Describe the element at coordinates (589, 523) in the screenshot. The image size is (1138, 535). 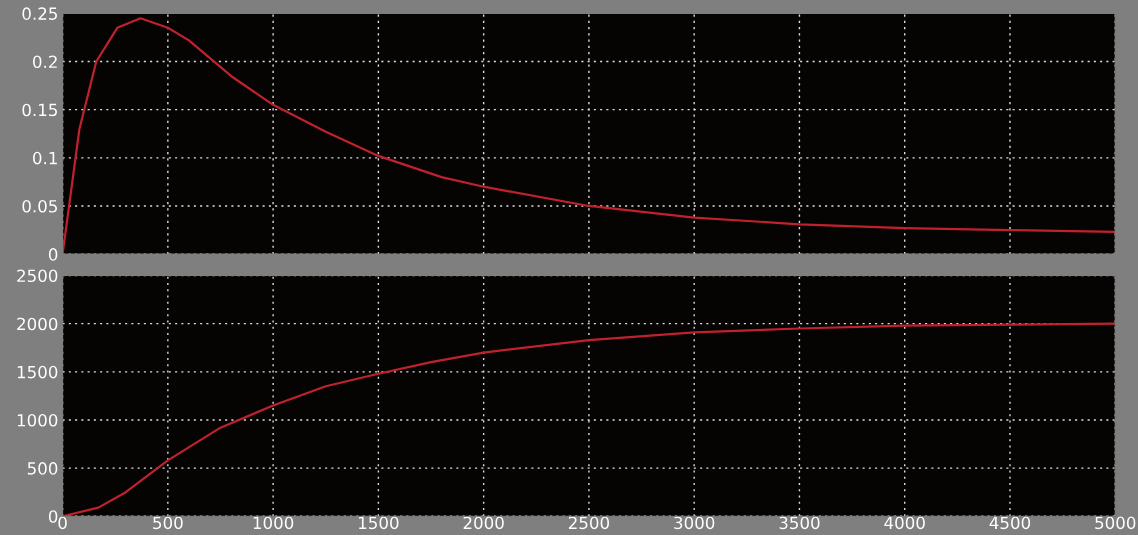
I see `x-tick-label: 2500` at that location.